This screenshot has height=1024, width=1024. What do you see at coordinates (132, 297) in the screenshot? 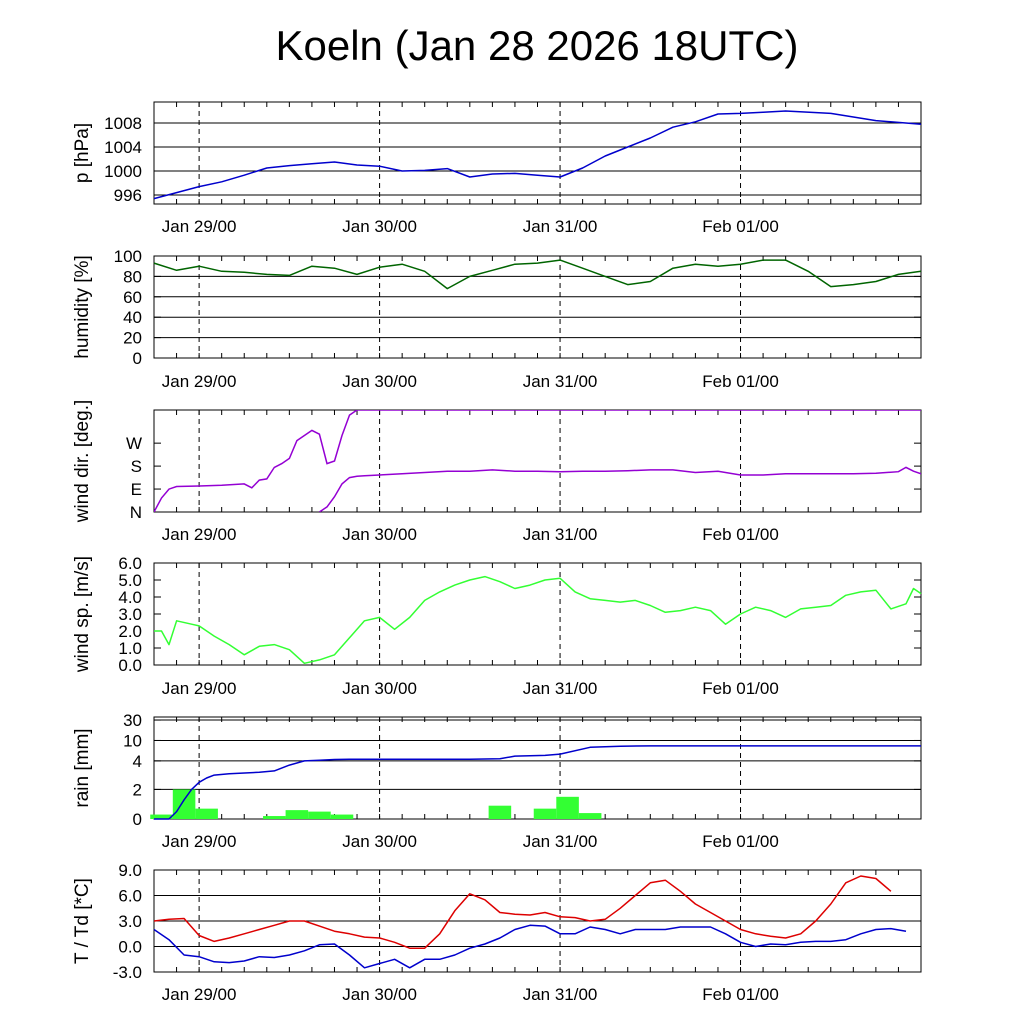
I see `y-tick-label-humidity: 60` at bounding box center [132, 297].